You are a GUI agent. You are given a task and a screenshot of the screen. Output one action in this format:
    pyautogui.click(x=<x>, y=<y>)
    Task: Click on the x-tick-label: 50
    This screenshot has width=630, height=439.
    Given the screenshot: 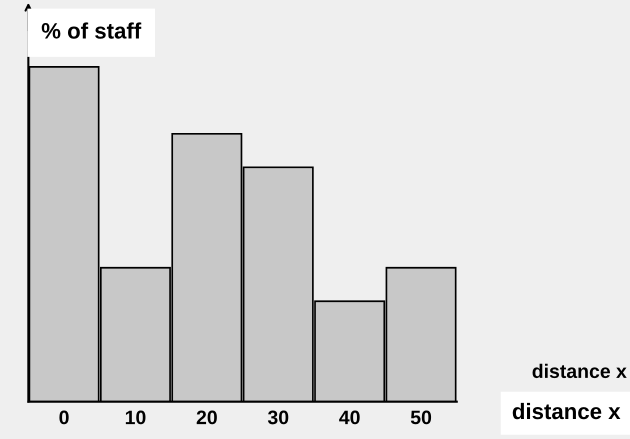 What is the action you would take?
    pyautogui.click(x=421, y=417)
    